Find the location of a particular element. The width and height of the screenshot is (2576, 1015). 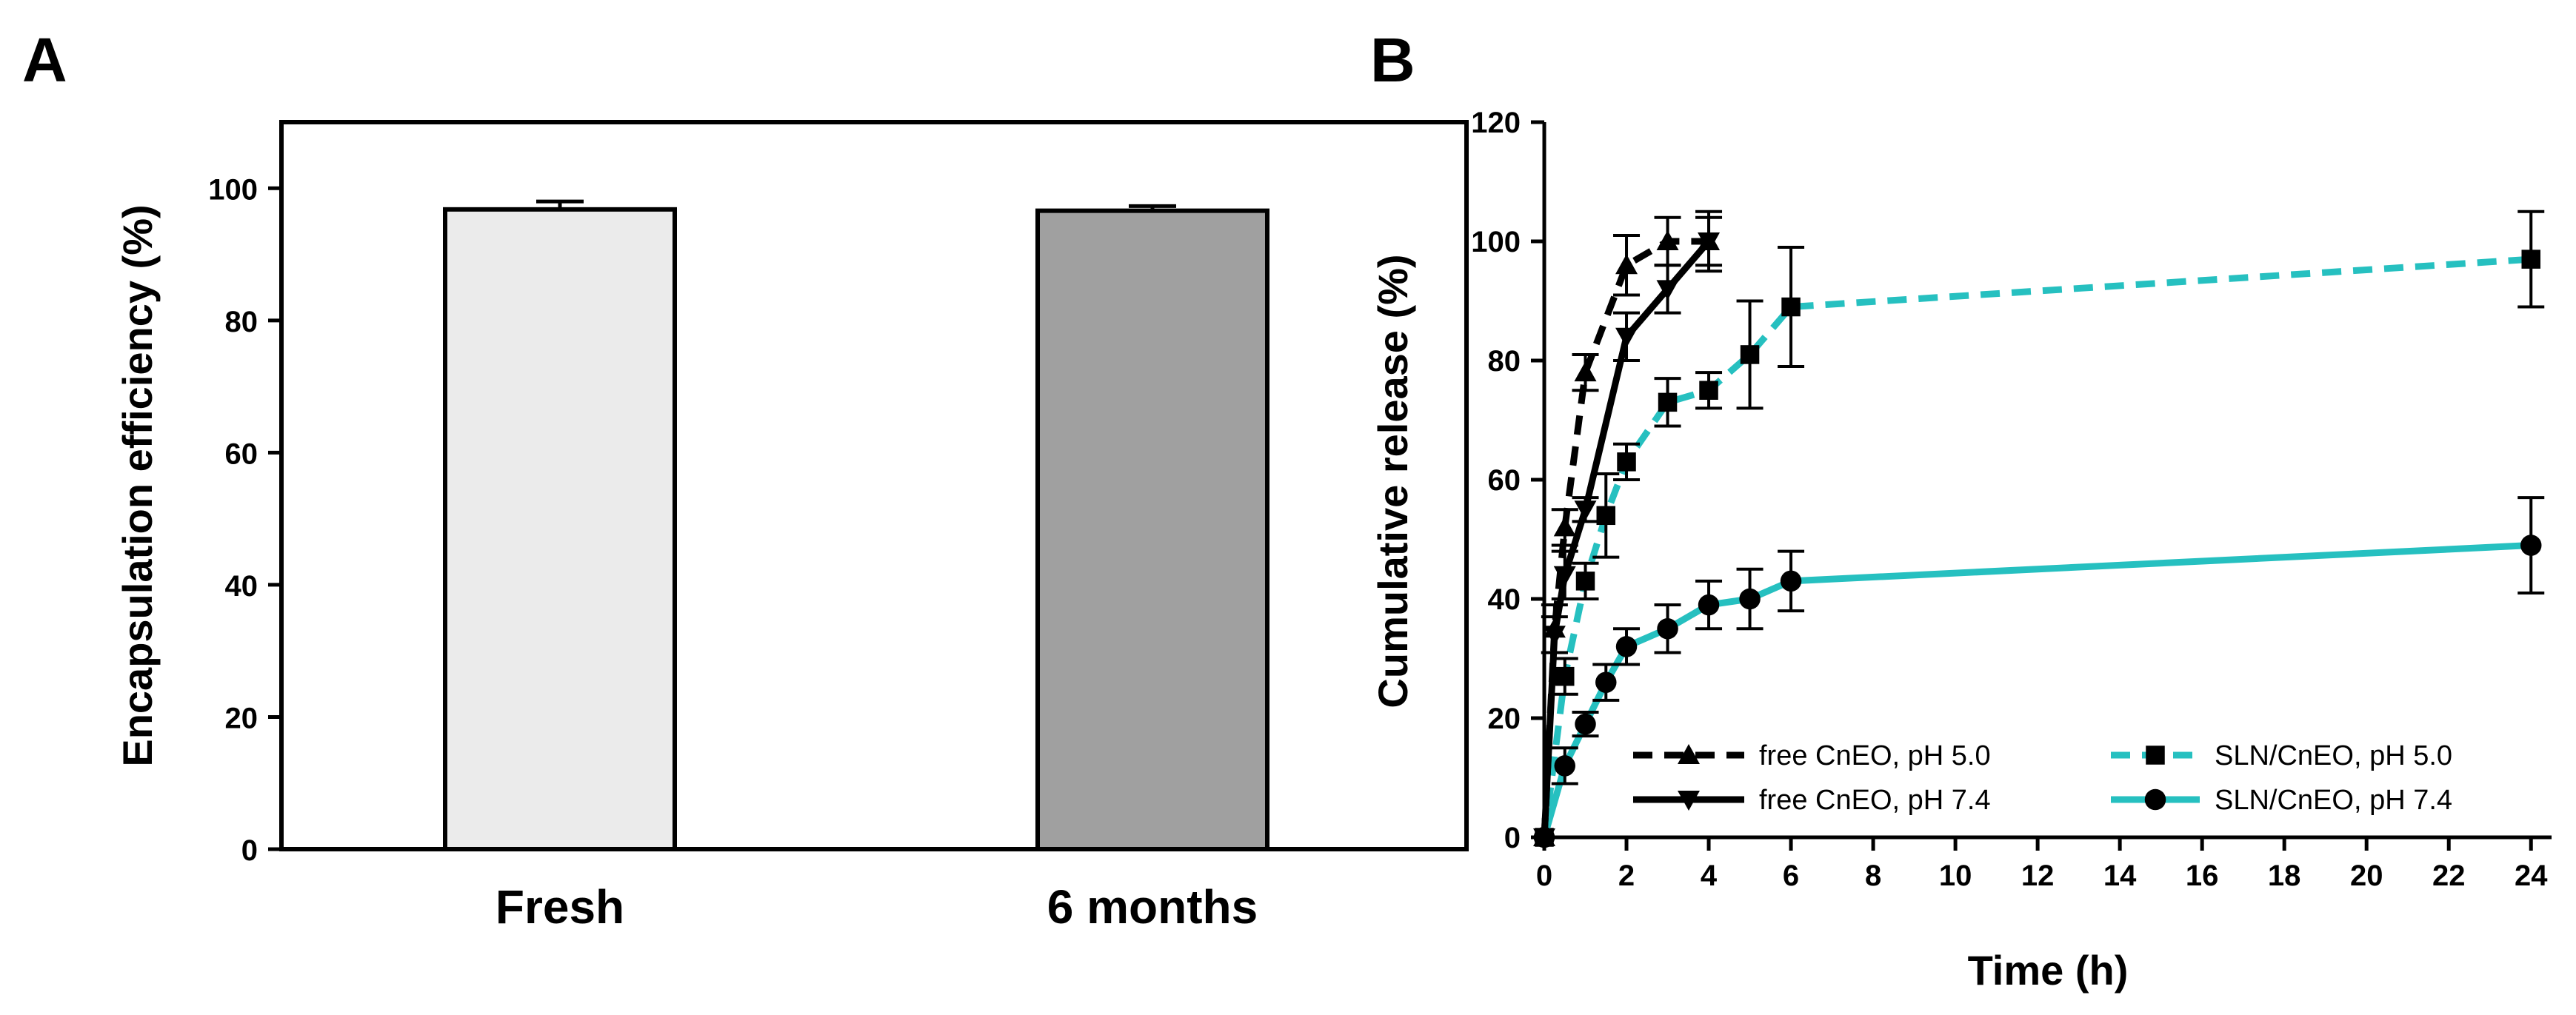

panel-b-x-tick-label: 24 is located at coordinates (2531, 876).